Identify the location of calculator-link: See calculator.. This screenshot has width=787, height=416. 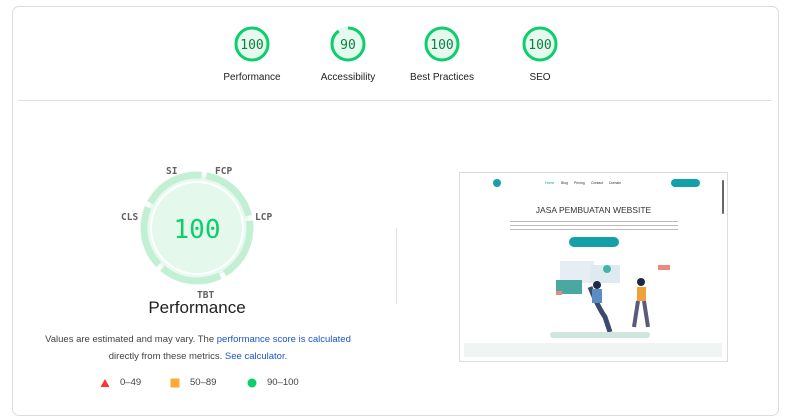
(256, 356).